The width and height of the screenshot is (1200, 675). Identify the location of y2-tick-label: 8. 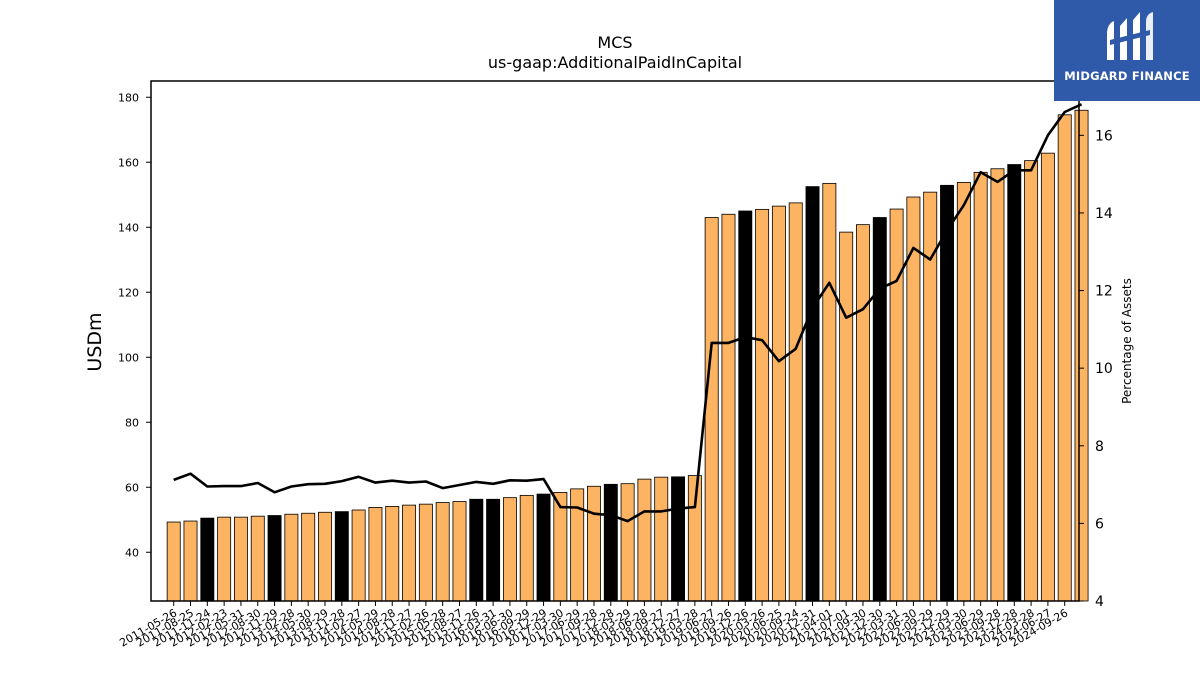
(1099, 447).